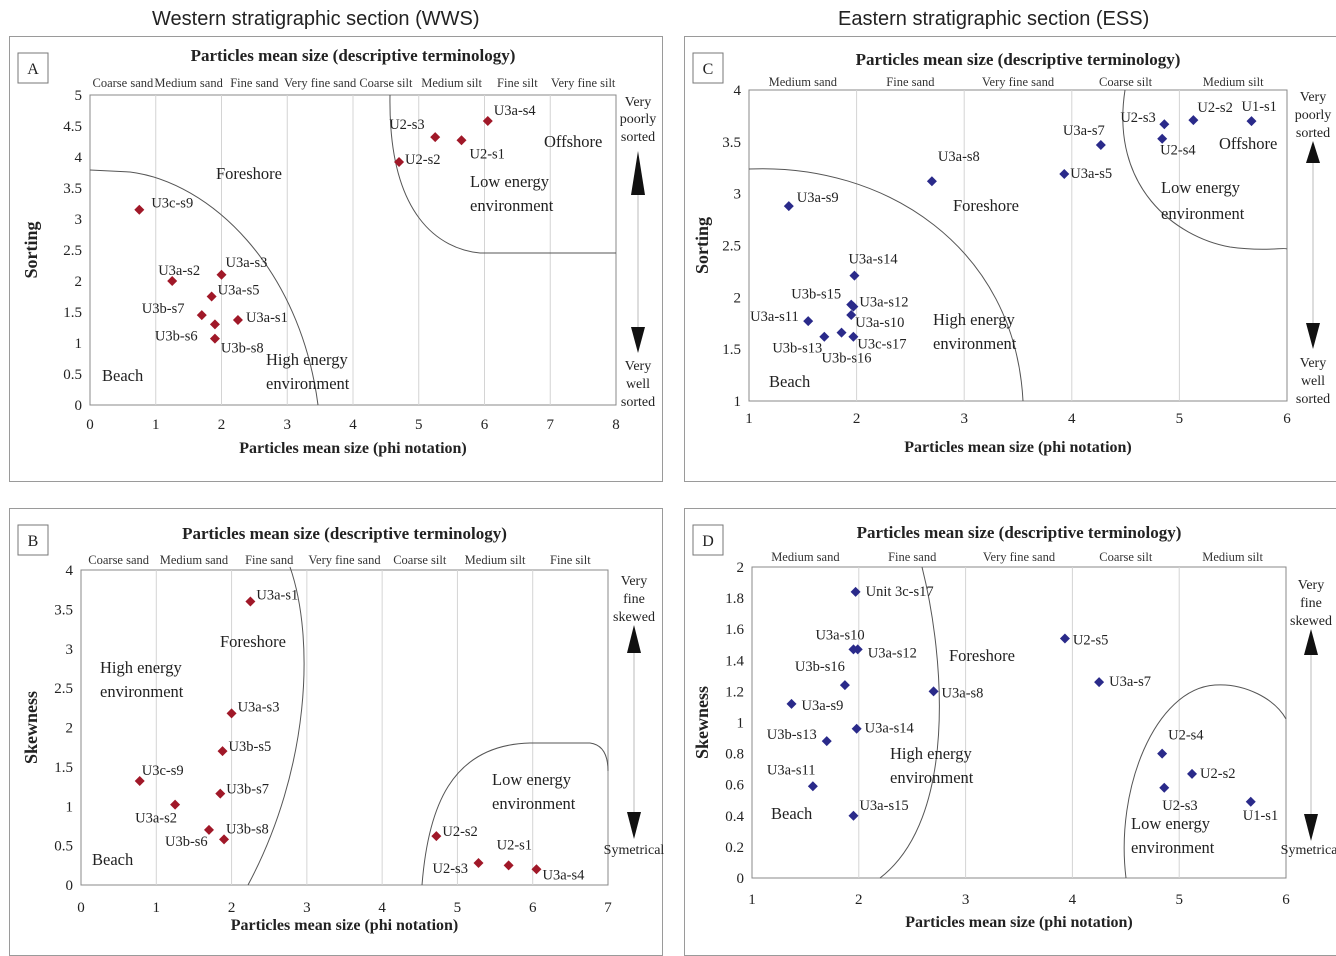 The image size is (1336, 956). What do you see at coordinates (959, 157) in the screenshot?
I see `data-point-label: U3a-s8` at bounding box center [959, 157].